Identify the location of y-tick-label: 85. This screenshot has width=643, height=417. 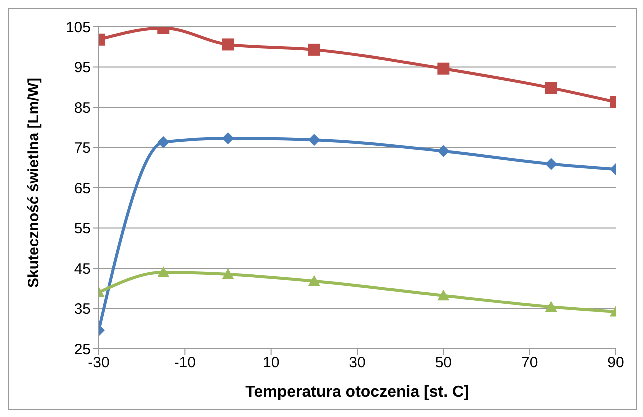
(82, 108).